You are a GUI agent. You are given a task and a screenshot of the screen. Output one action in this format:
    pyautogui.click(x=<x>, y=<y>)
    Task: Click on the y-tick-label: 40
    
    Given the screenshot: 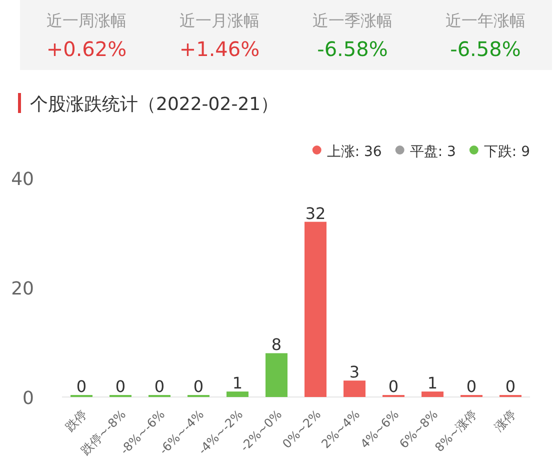 What is the action you would take?
    pyautogui.click(x=22, y=179)
    